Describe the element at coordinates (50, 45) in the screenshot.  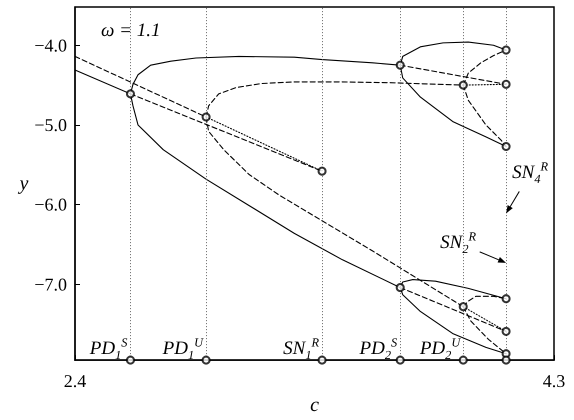
I see `y-tick-label: −4.0` at that location.